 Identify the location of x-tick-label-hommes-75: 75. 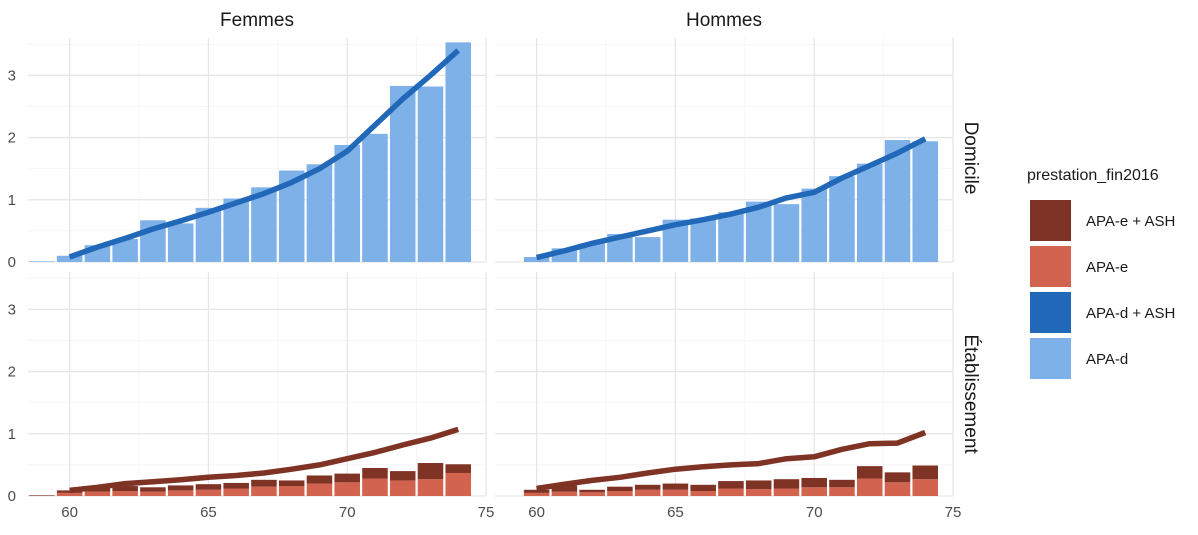
(953, 512).